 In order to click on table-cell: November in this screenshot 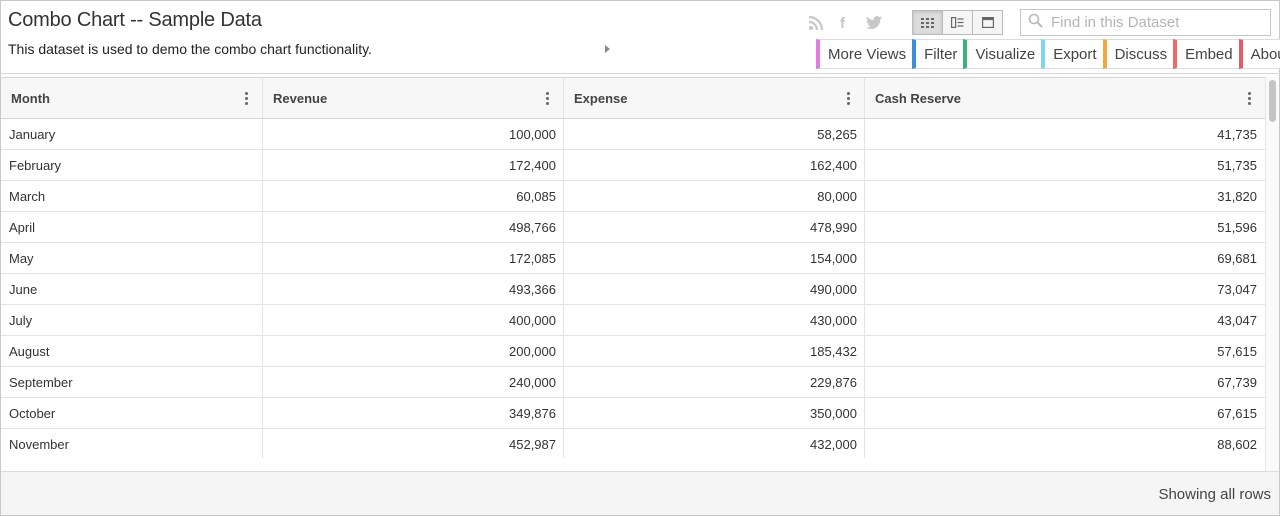, I will do `click(132, 443)`.